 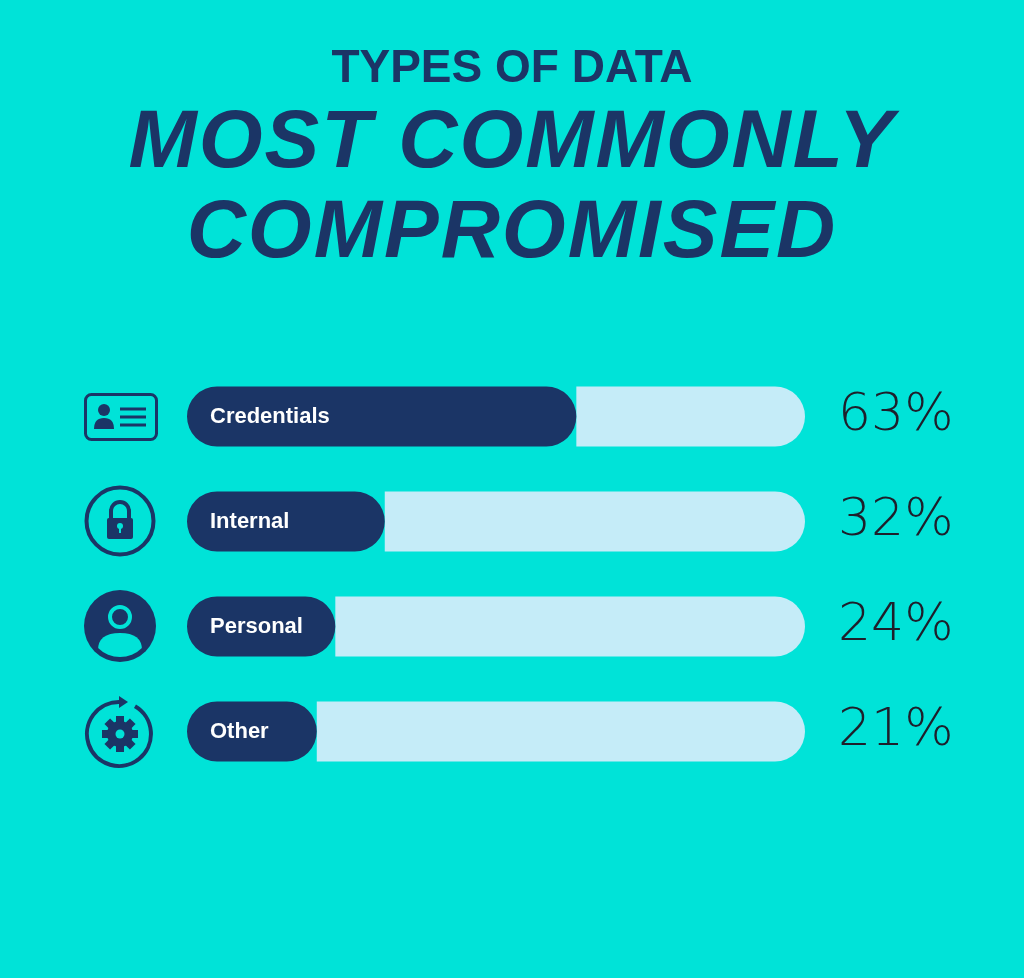 What do you see at coordinates (250, 520) in the screenshot?
I see `y-tick-label: Internal` at bounding box center [250, 520].